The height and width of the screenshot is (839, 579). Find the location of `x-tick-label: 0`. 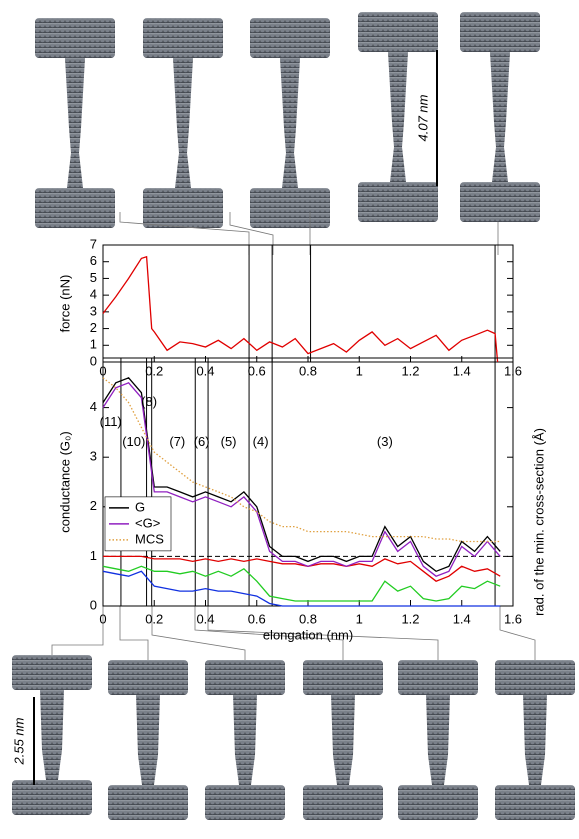

x-tick-label: 0 is located at coordinates (102, 618).